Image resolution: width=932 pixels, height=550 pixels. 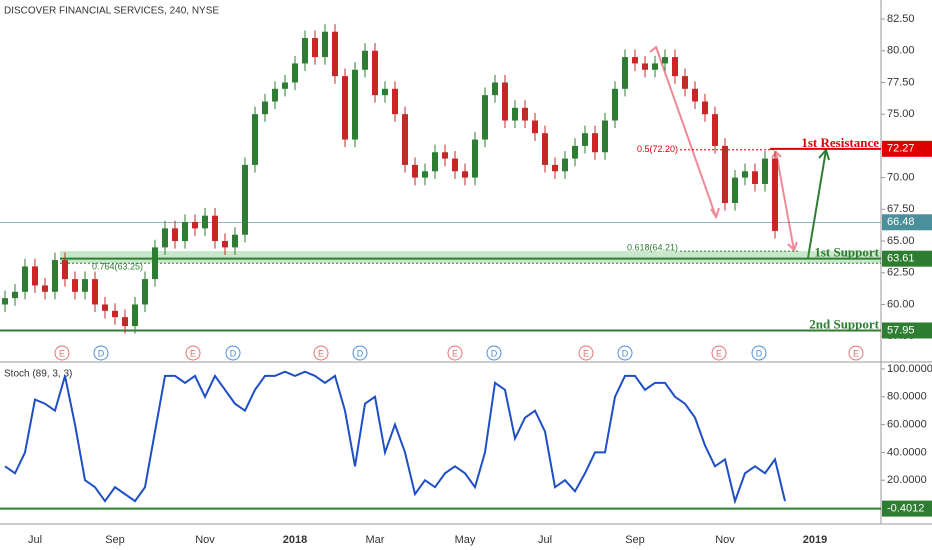 I want to click on indicator-title: Stoch (89, 3, 3), so click(x=38, y=374).